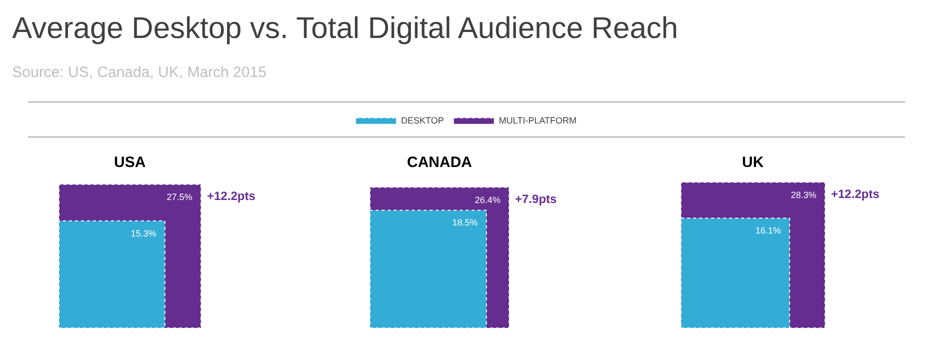 The image size is (933, 344). I want to click on data-label: 26.4%, so click(487, 199).